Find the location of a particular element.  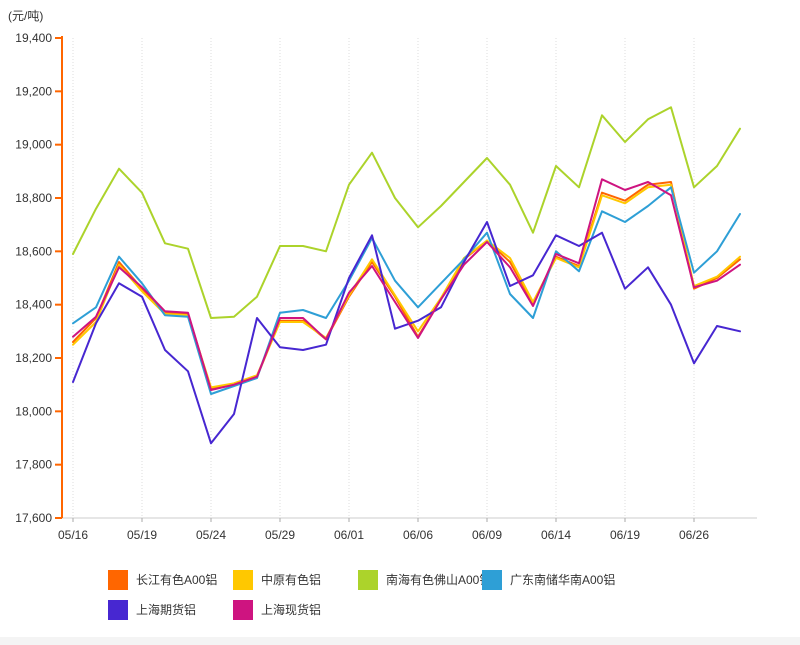

y-tick-label-7: 19,000 is located at coordinates (33, 145).